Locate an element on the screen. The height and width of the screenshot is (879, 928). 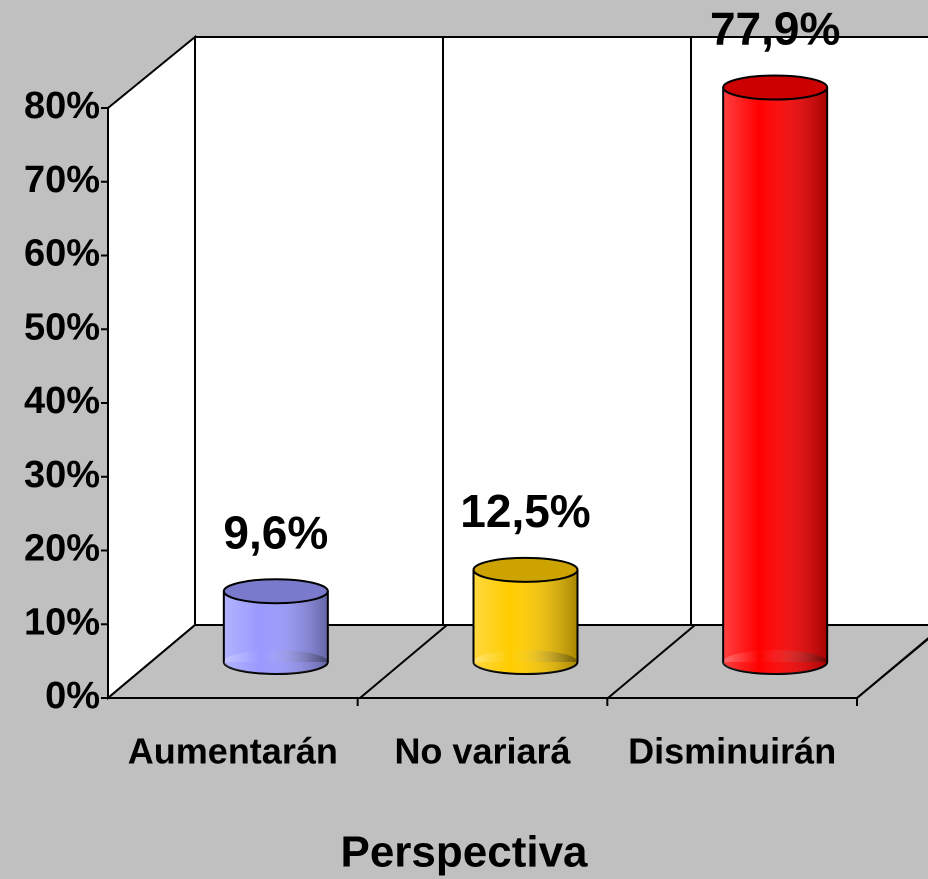
data-label: 9,6% is located at coordinates (275, 532).